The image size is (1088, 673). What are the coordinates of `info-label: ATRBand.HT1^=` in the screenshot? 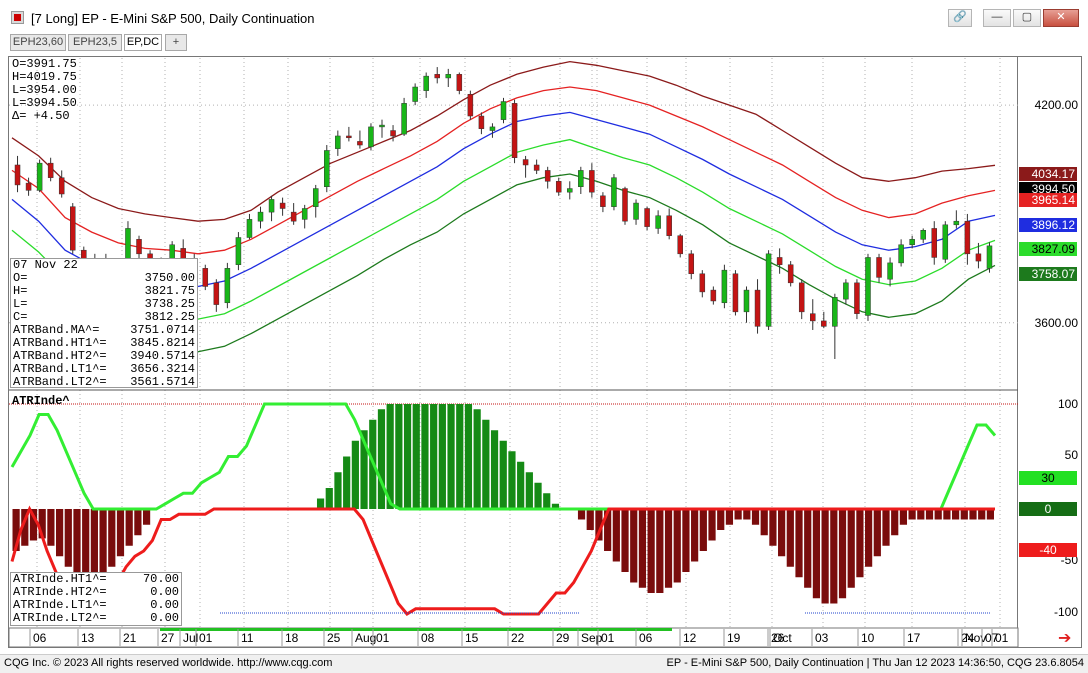 It's located at (60, 343).